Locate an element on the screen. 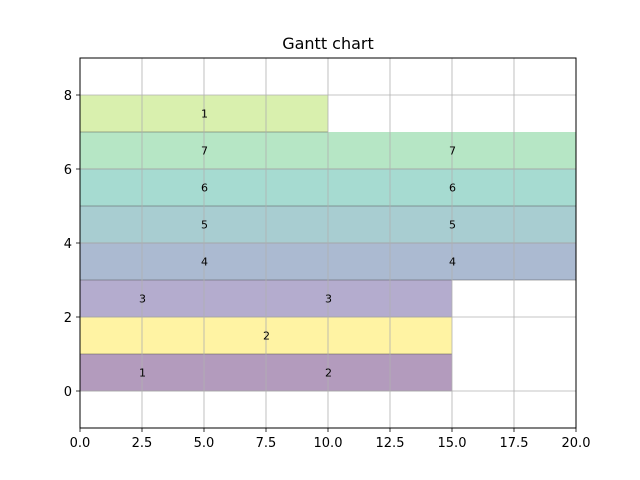  y-tick-label: 6 is located at coordinates (68, 170).